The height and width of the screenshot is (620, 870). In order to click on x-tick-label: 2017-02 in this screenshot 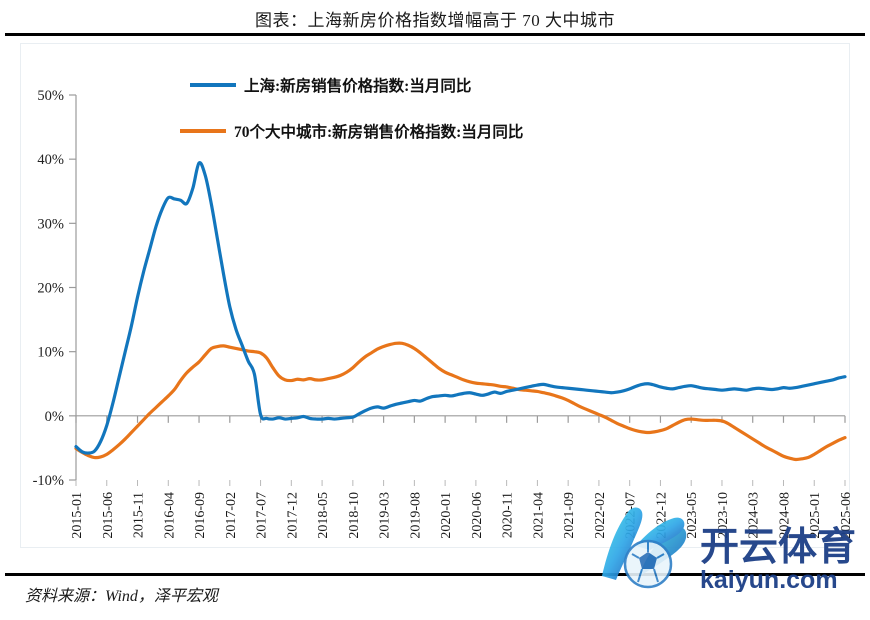, I will do `click(231, 515)`.